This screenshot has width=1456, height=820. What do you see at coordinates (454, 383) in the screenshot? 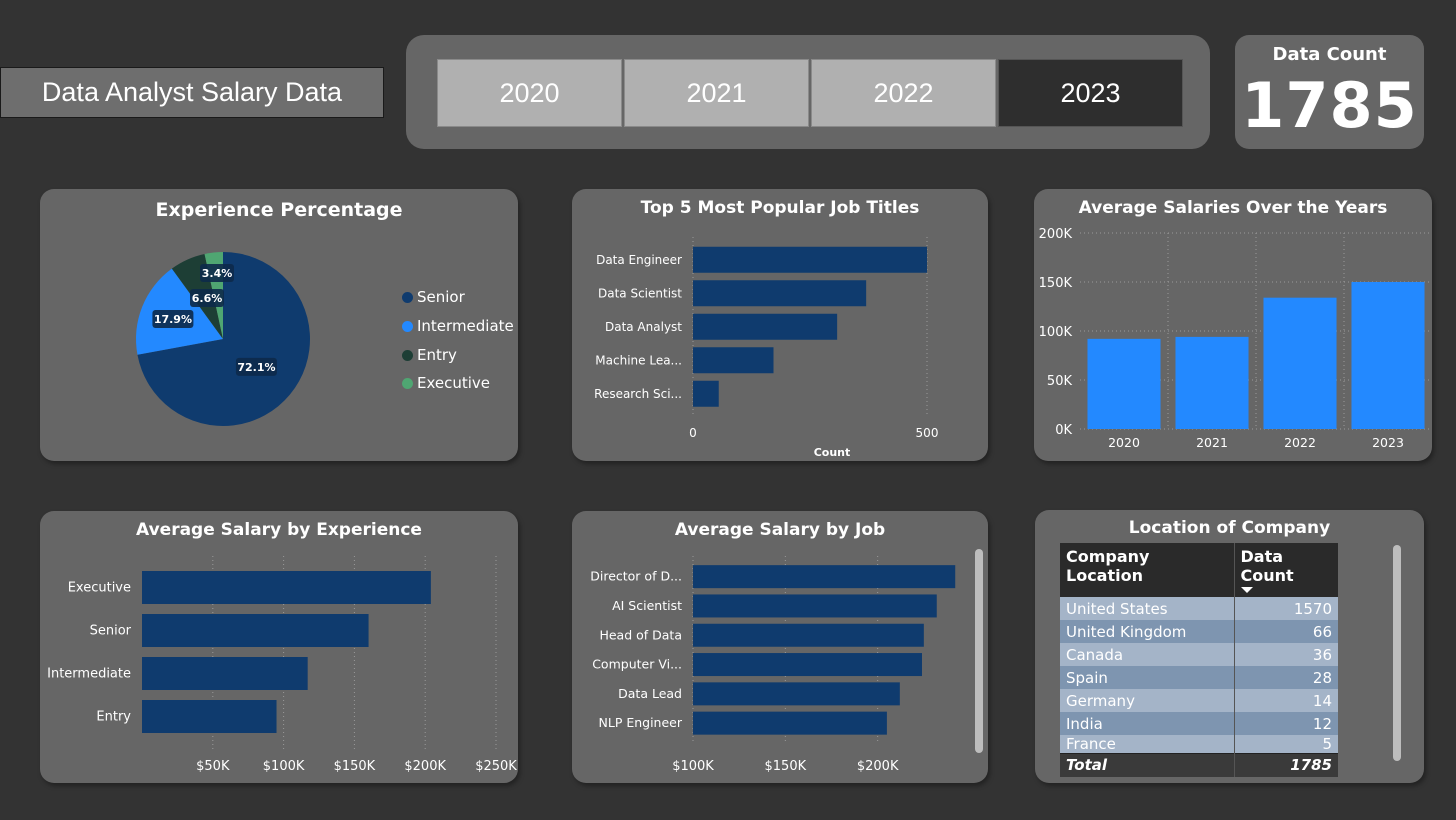
I see `legend-executive-label: Executive` at bounding box center [454, 383].